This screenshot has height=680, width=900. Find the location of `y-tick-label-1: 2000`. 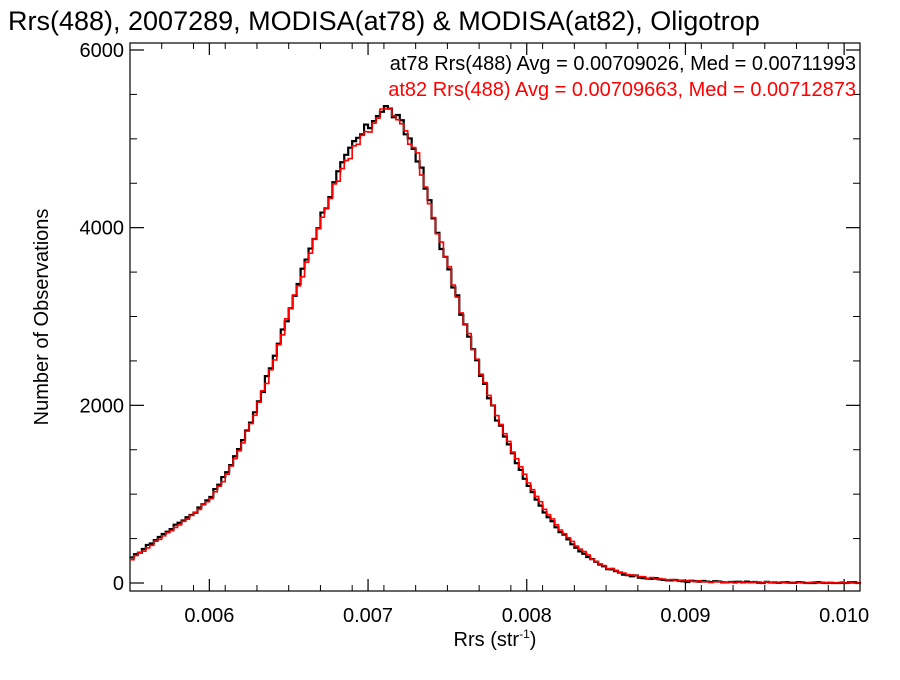

y-tick-label-1: 2000 is located at coordinates (102, 406).